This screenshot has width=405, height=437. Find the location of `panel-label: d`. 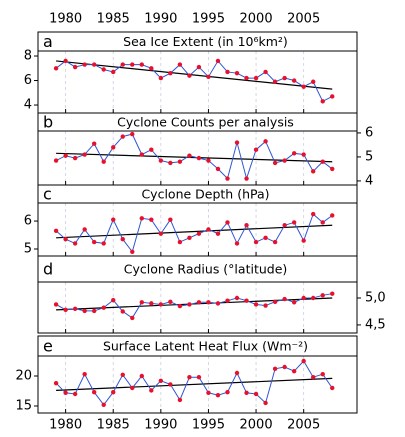

panel-label: d is located at coordinates (48, 269).